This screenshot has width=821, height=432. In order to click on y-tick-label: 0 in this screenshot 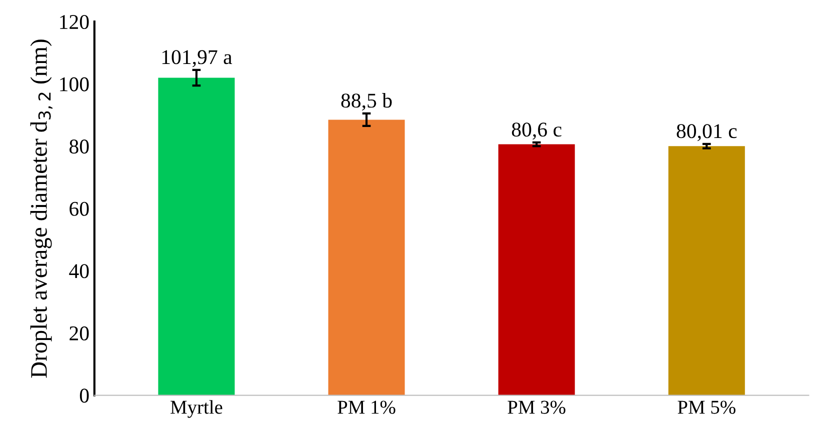, I will do `click(84, 395)`.